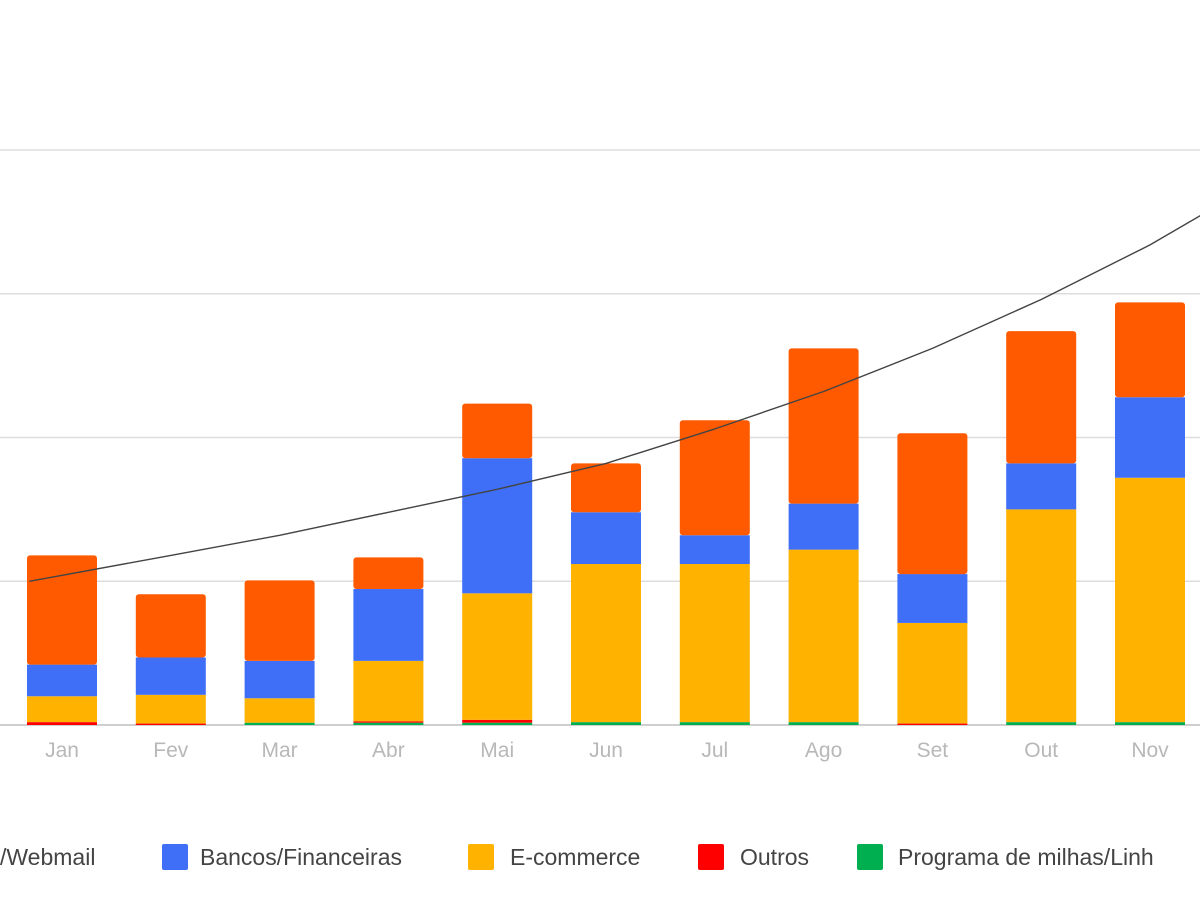 This screenshot has width=1200, height=905. I want to click on x-tick-label: Abr, so click(388, 750).